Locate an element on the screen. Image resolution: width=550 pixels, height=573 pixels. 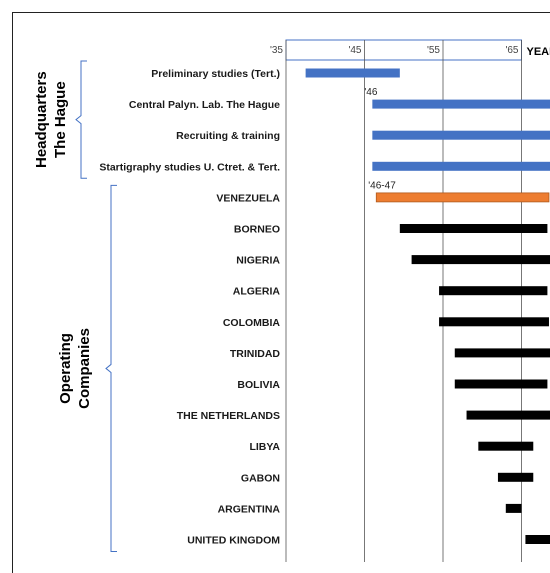
axis-tick-label: '55 is located at coordinates (433, 50).